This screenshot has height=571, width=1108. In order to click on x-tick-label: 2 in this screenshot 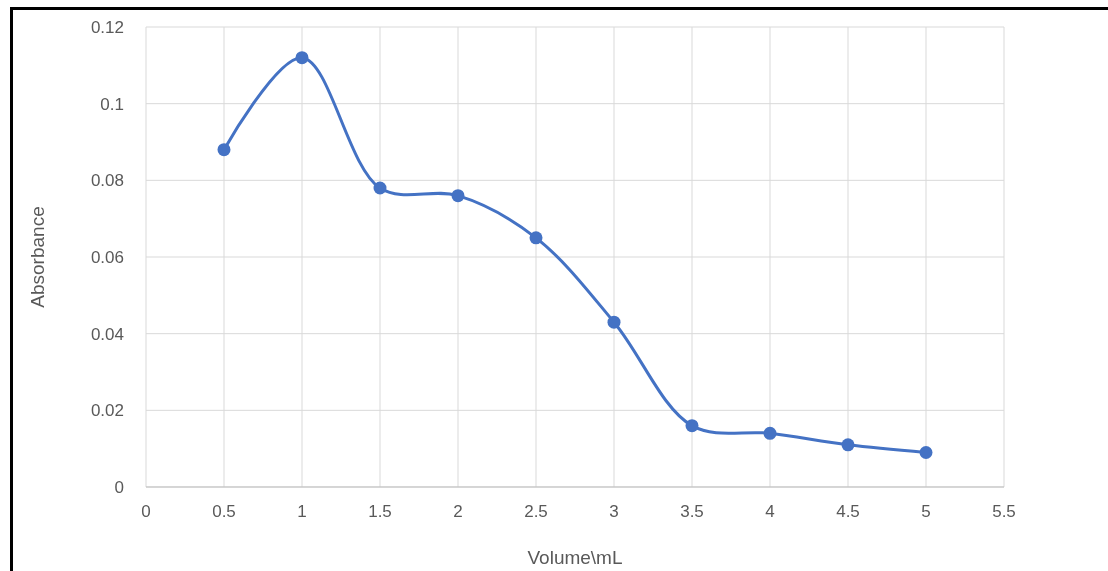, I will do `click(458, 511)`.